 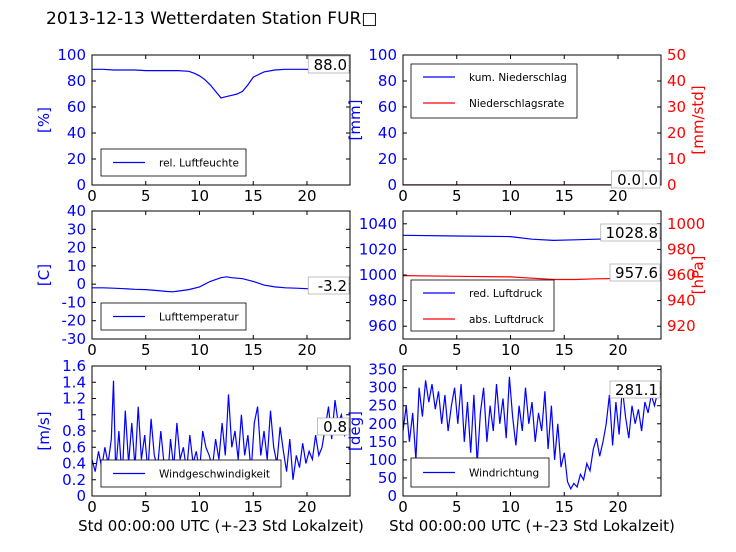 What do you see at coordinates (81, 415) in the screenshot?
I see `y-tick-label: 1` at bounding box center [81, 415].